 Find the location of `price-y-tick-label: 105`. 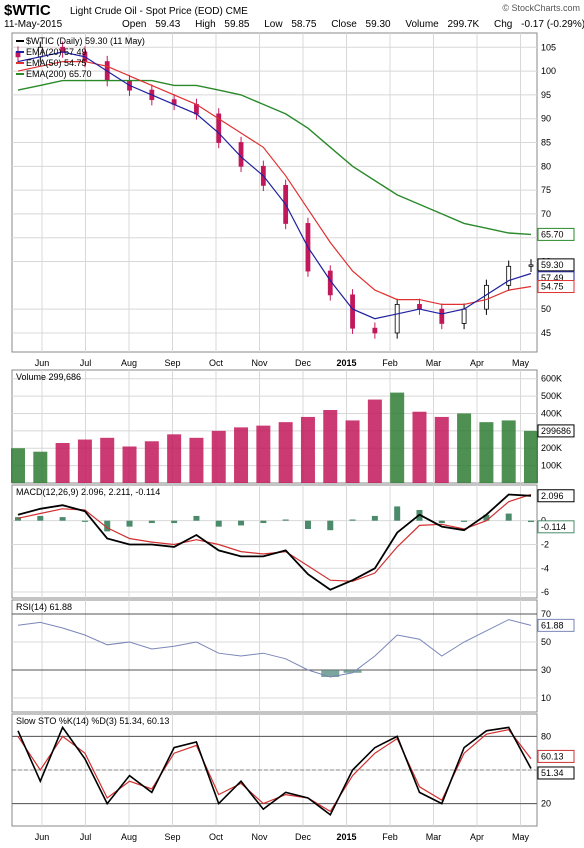

price-y-tick-label: 105 is located at coordinates (548, 47).